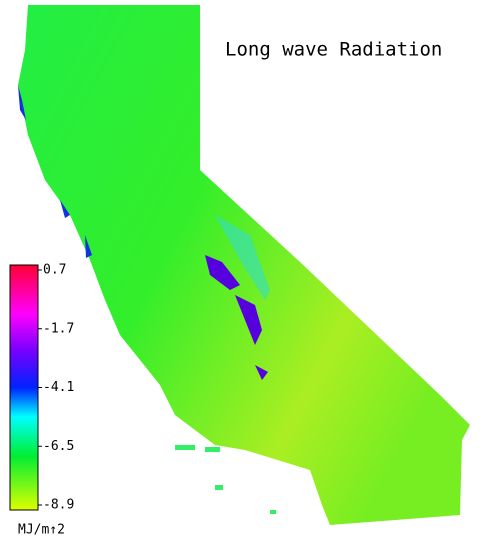 This screenshot has height=550, width=500. Describe the element at coordinates (58, 446) in the screenshot. I see `colorbar-tick-label: -6.5` at that location.